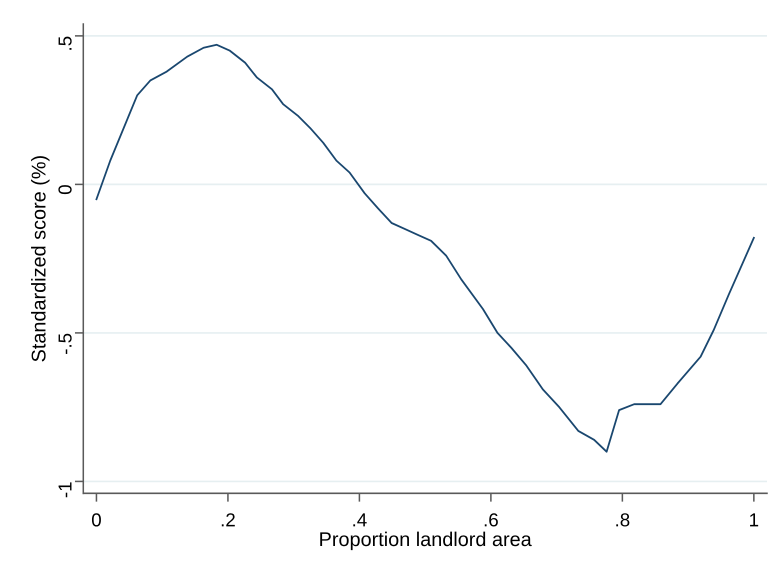 The height and width of the screenshot is (568, 772). I want to click on x-tick-label: 0, so click(96, 520).